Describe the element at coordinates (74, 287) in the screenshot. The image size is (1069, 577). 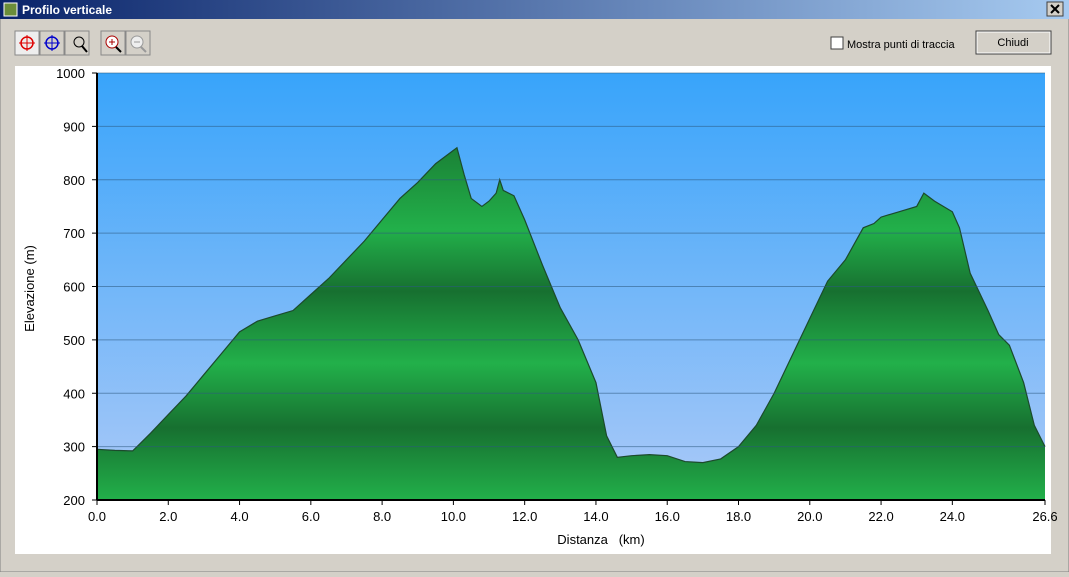
I see `y-tick-label: 600` at that location.